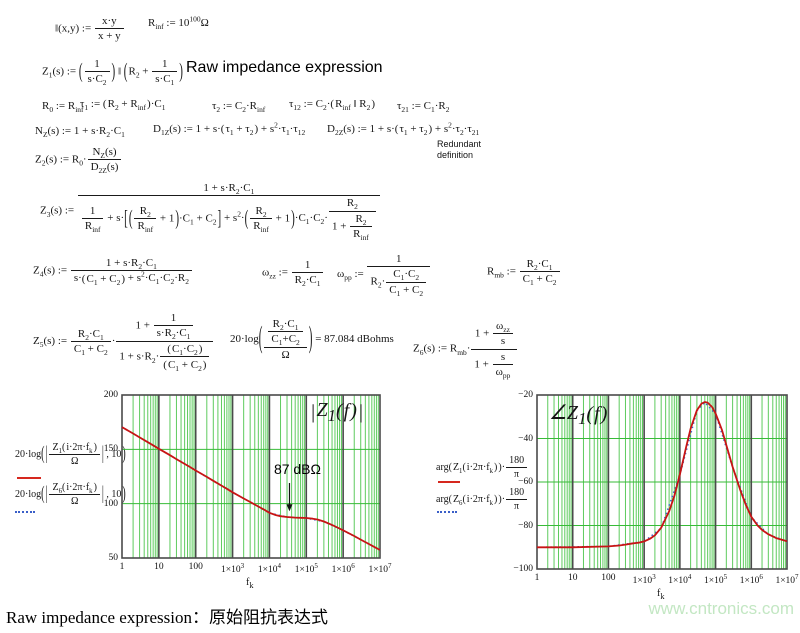  I want to click on legend-phase-z6: arg(Z6(i·2π·fk)) · 180 π, so click(482, 499).